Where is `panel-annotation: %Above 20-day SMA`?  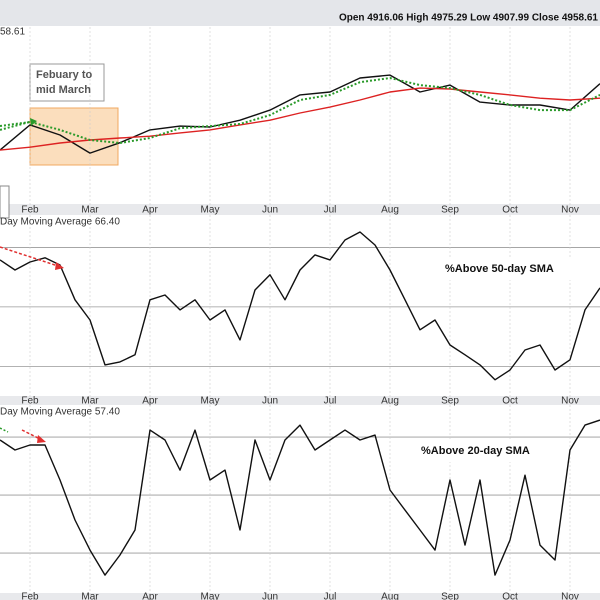 panel-annotation: %Above 20-day SMA is located at coordinates (475, 451).